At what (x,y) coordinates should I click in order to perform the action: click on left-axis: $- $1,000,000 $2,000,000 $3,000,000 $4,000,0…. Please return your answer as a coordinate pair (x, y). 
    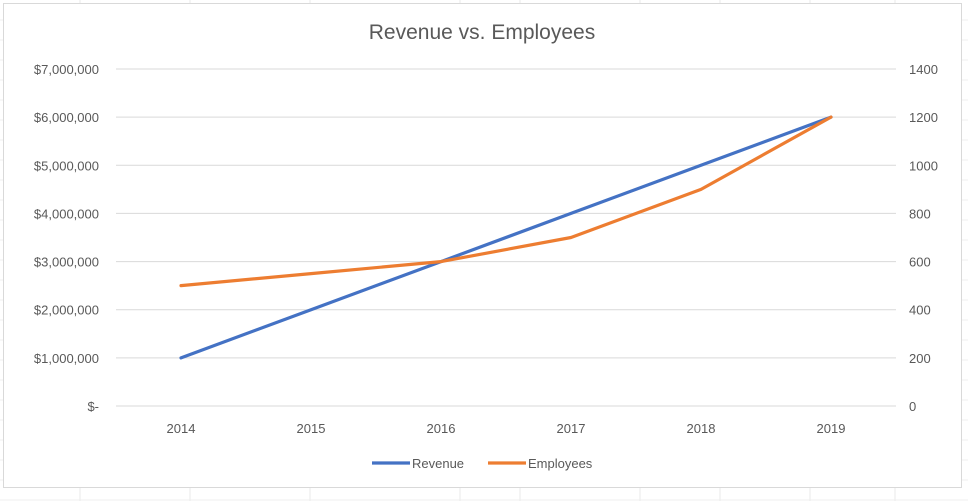
    Looking at the image, I should click on (66, 238).